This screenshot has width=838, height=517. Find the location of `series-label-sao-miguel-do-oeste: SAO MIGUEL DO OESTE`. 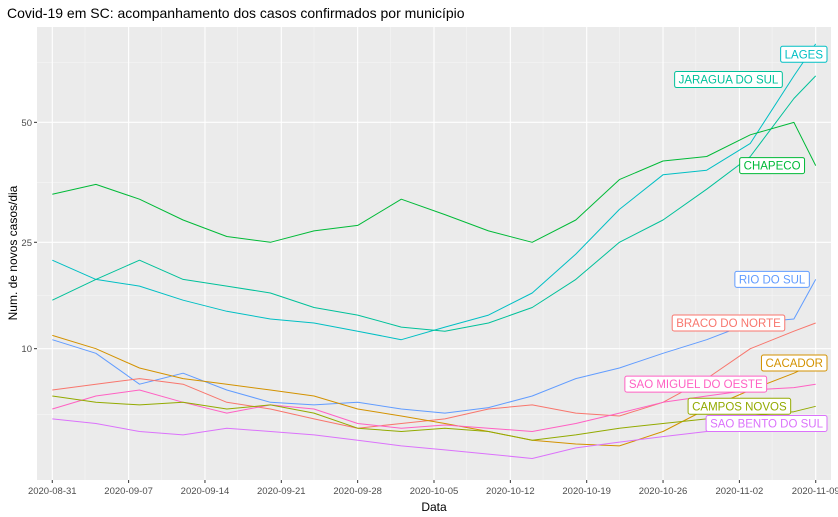

series-label-sao-miguel-do-oeste: SAO MIGUEL DO OESTE is located at coordinates (696, 384).